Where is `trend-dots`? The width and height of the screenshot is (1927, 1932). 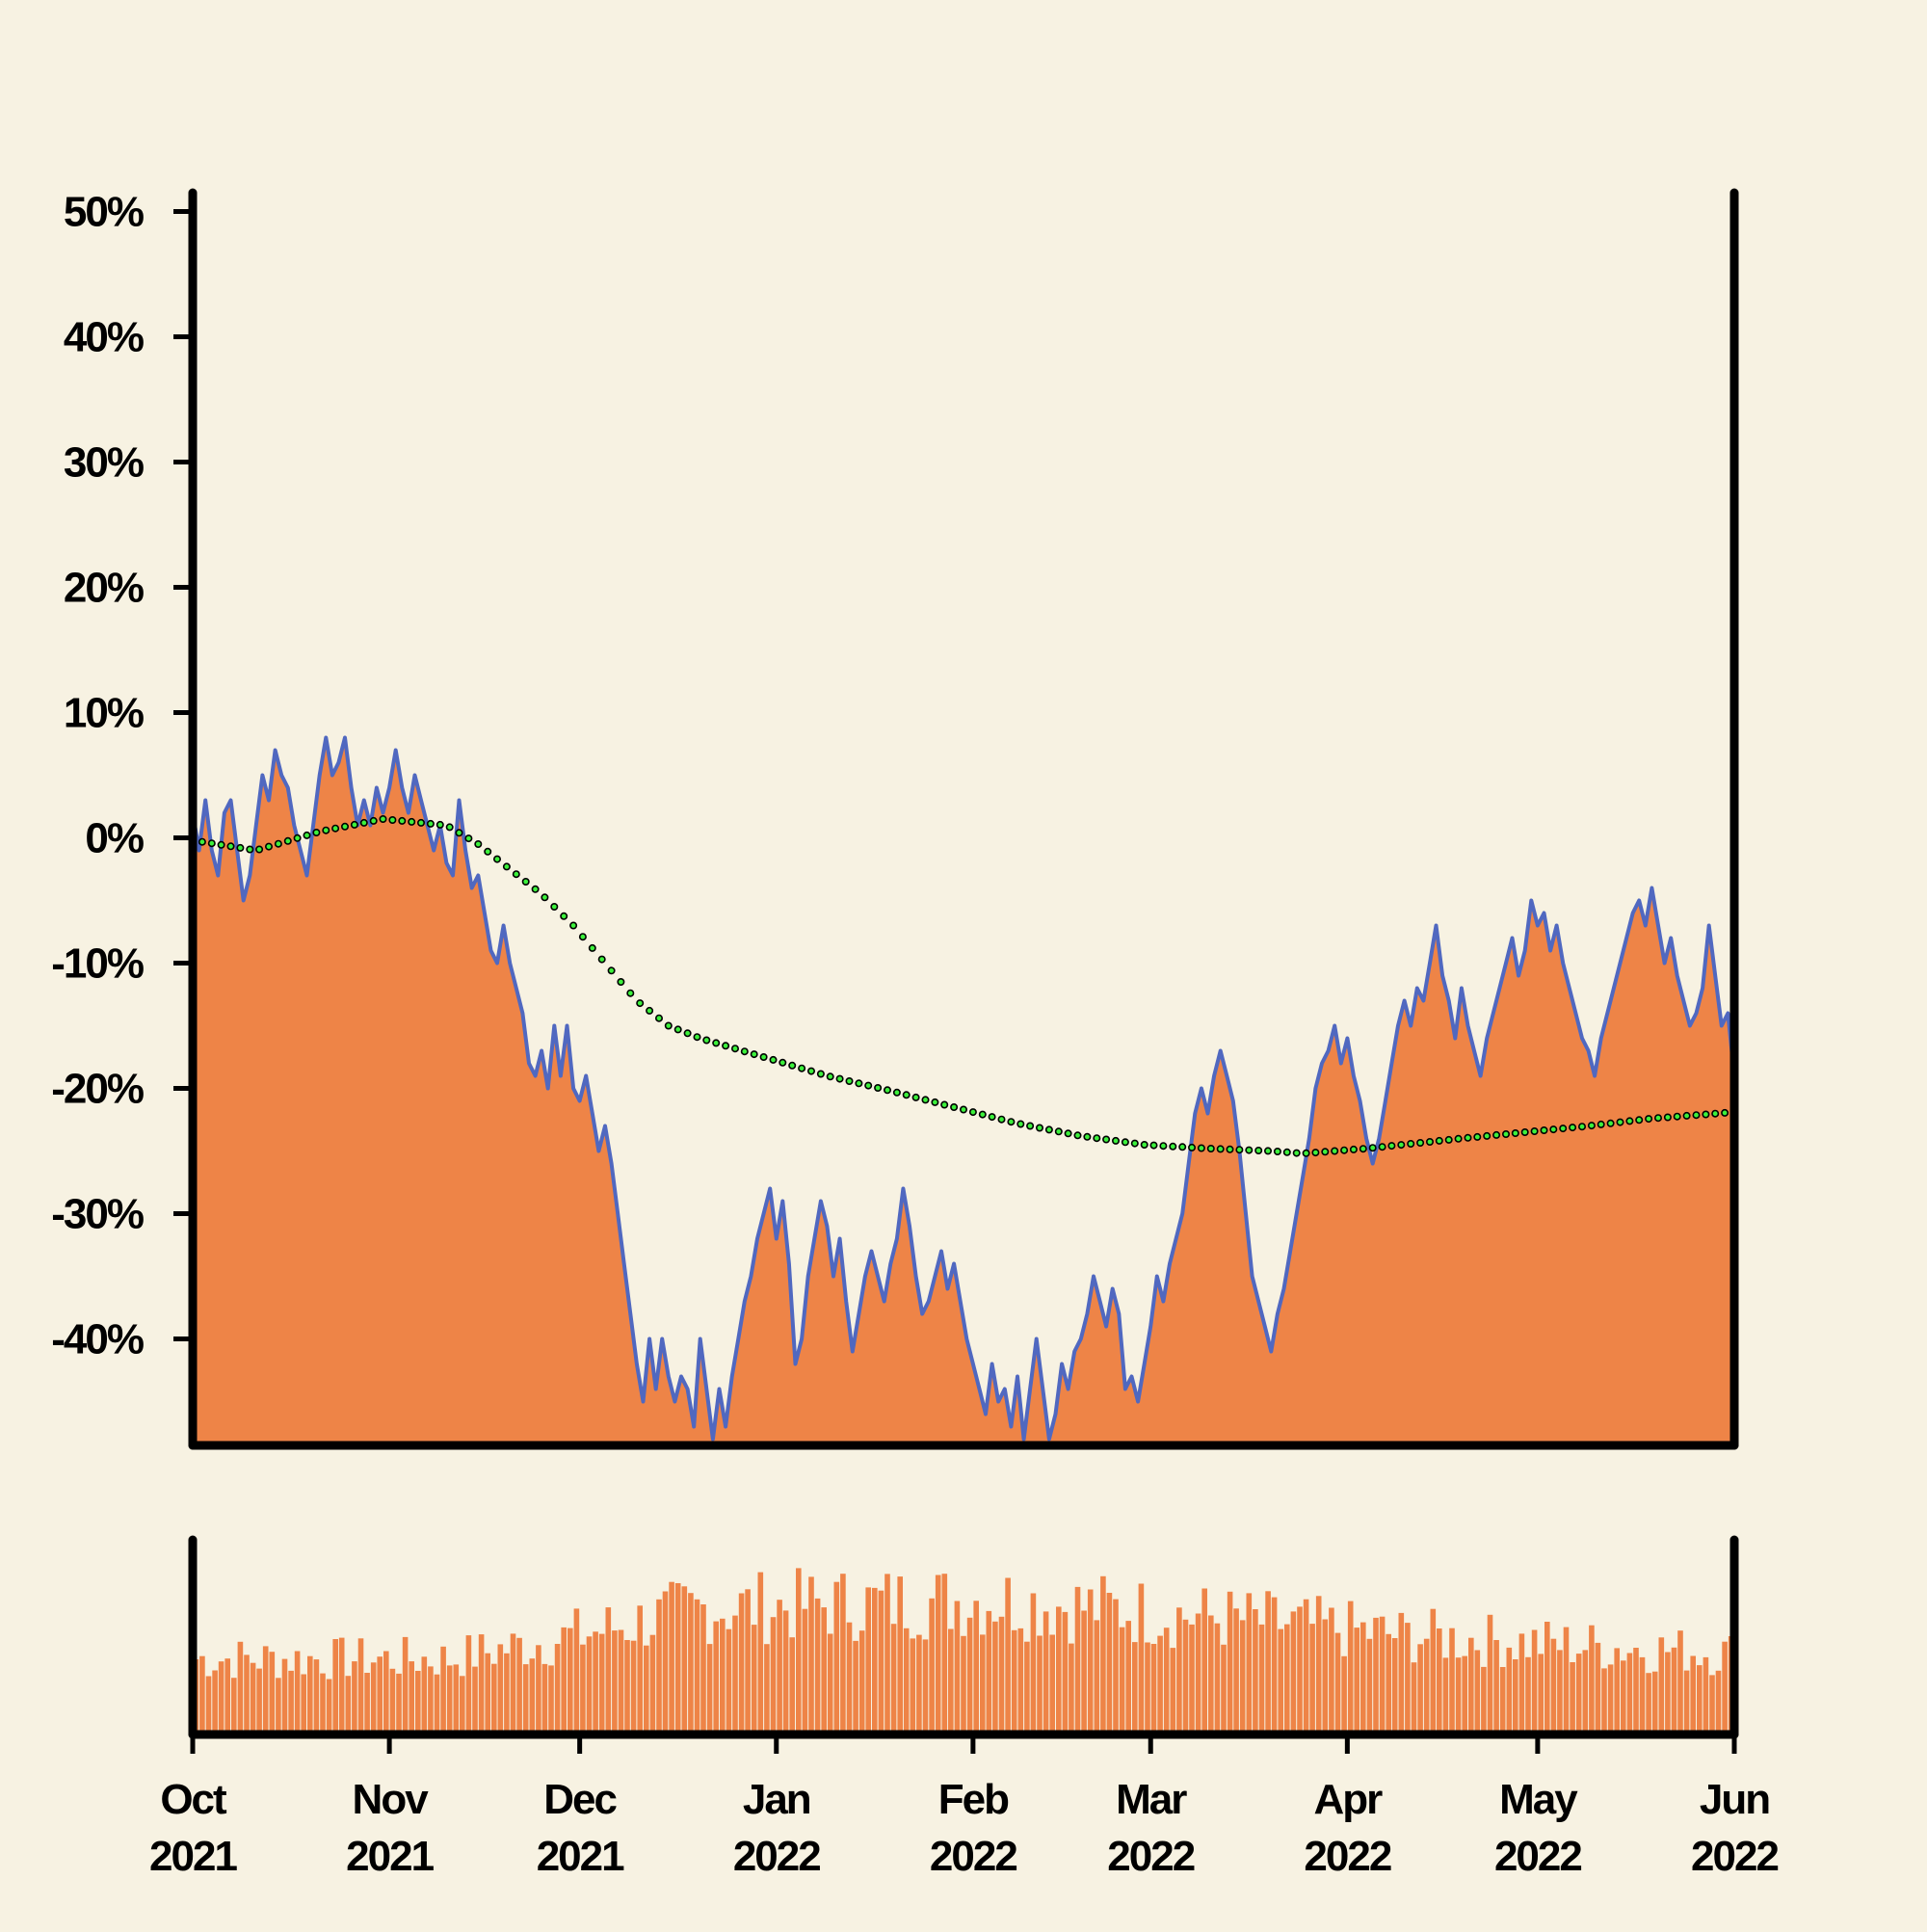
trend-dots is located at coordinates (963, 985).